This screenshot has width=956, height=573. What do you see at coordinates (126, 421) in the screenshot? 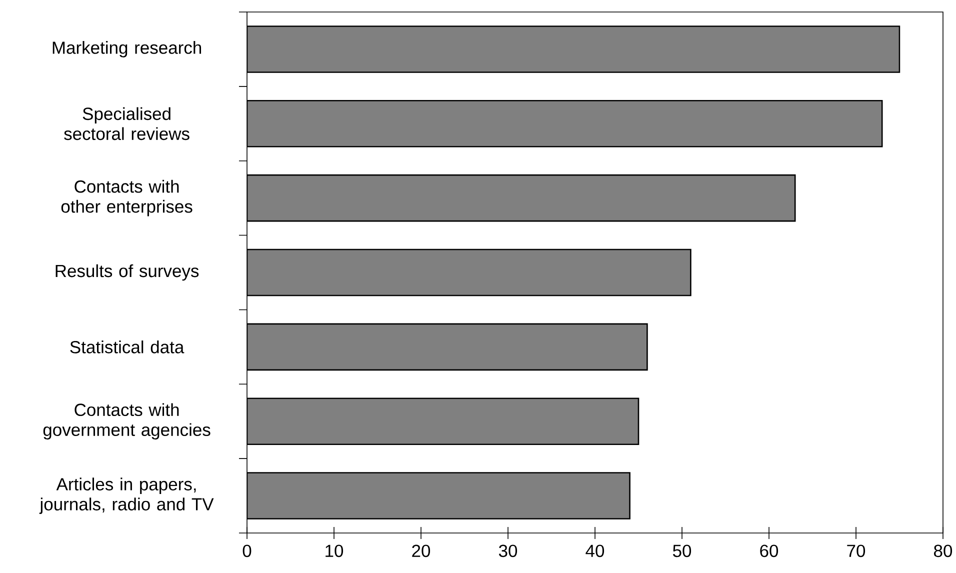
I see `y-tick-label: Contacts with government agencies` at bounding box center [126, 421].